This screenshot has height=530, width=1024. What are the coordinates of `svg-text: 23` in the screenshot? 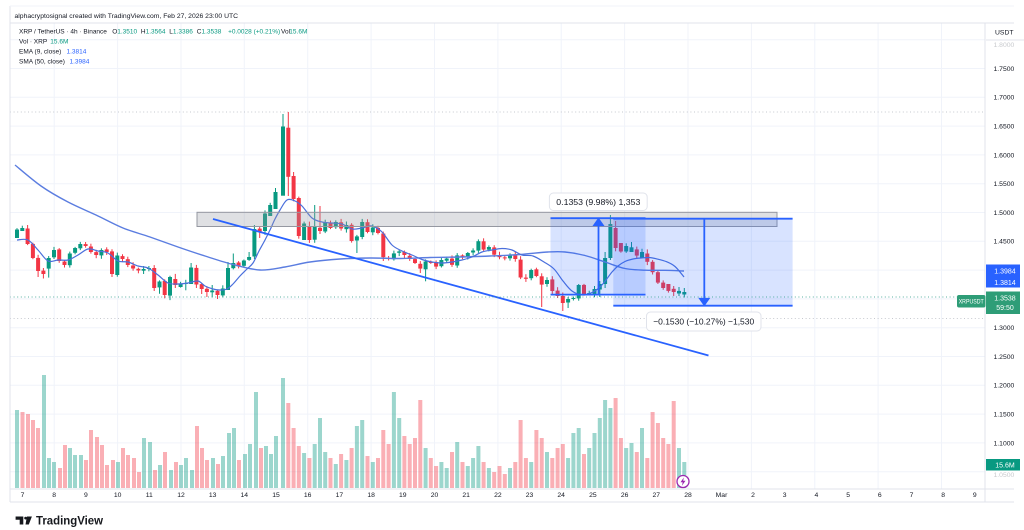 It's located at (530, 495).